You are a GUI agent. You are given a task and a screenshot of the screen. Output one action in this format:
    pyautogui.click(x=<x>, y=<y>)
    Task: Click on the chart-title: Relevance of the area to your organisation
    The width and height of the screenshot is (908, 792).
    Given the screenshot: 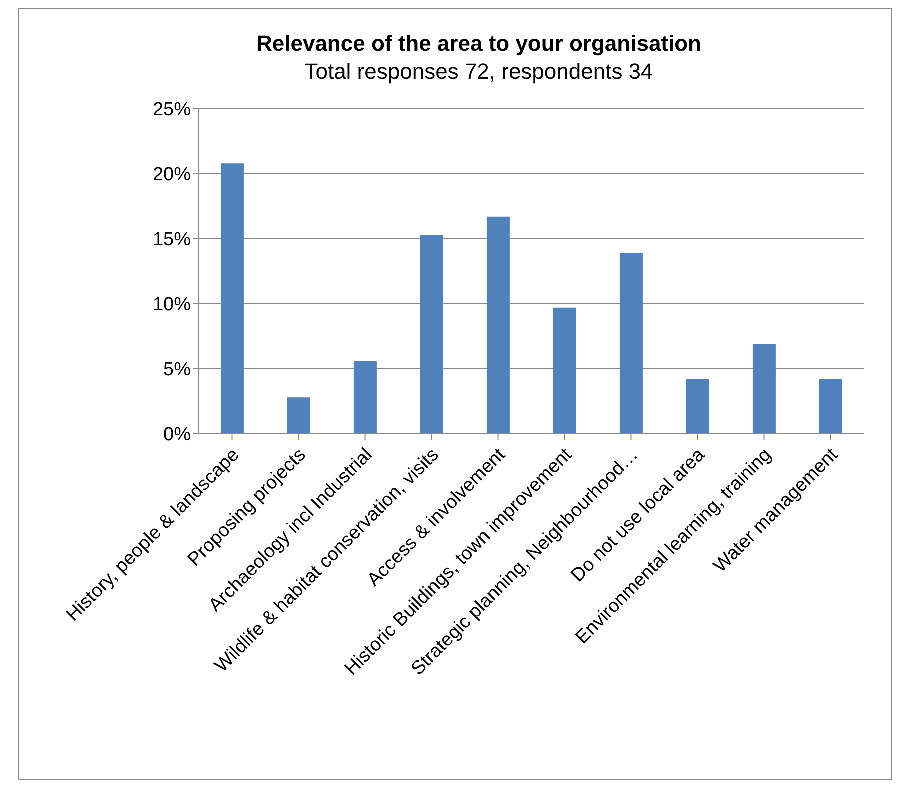 What is the action you would take?
    pyautogui.click(x=478, y=44)
    